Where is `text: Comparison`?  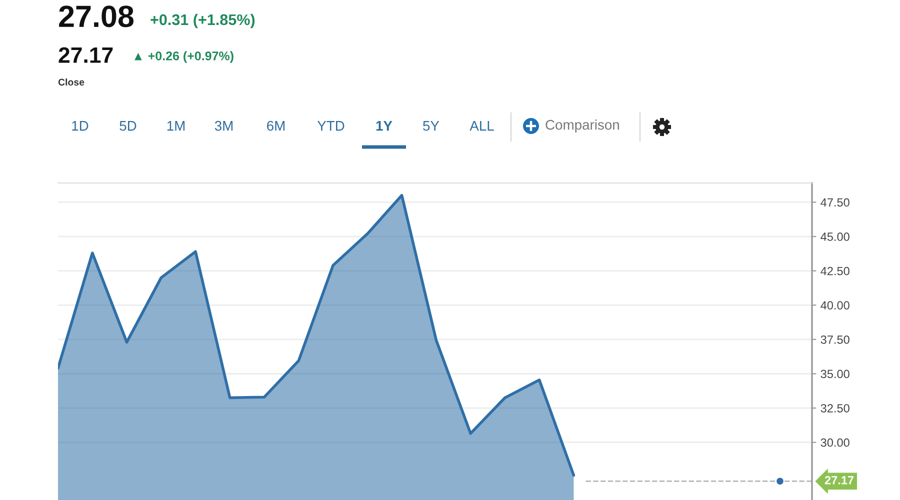
text: Comparison is located at coordinates (582, 126).